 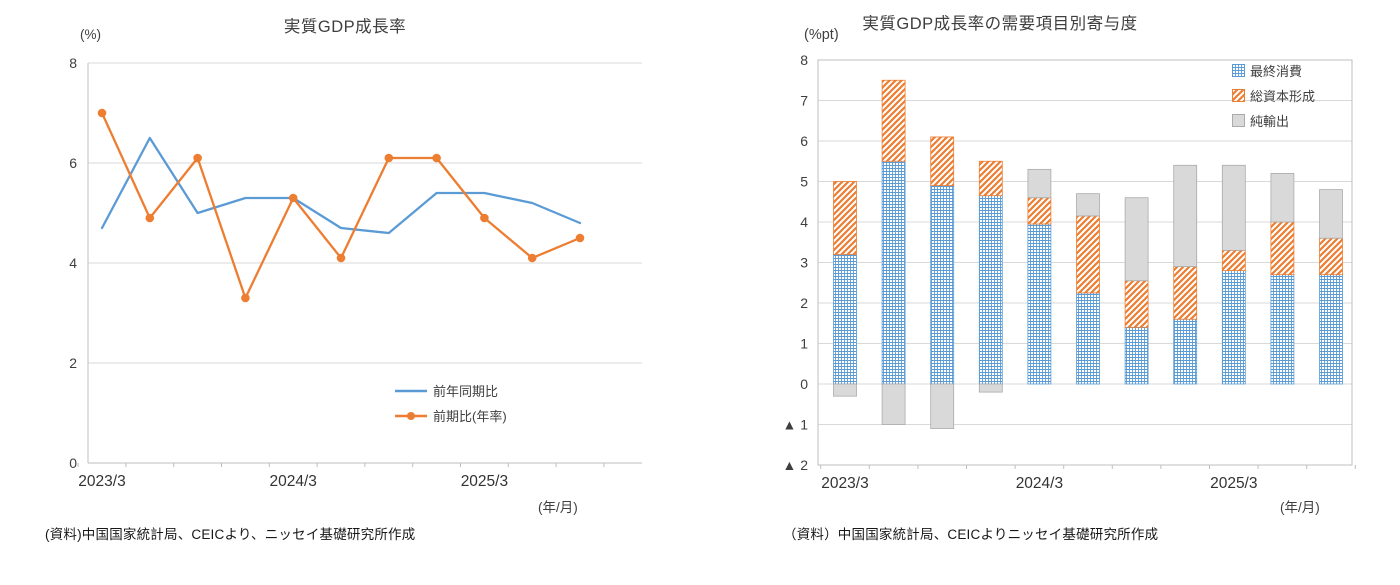 I want to click on bar-chart-source: （資料）中国国家統計局、CEICよりニッセイ基礎研究所作成, so click(x=971, y=534).